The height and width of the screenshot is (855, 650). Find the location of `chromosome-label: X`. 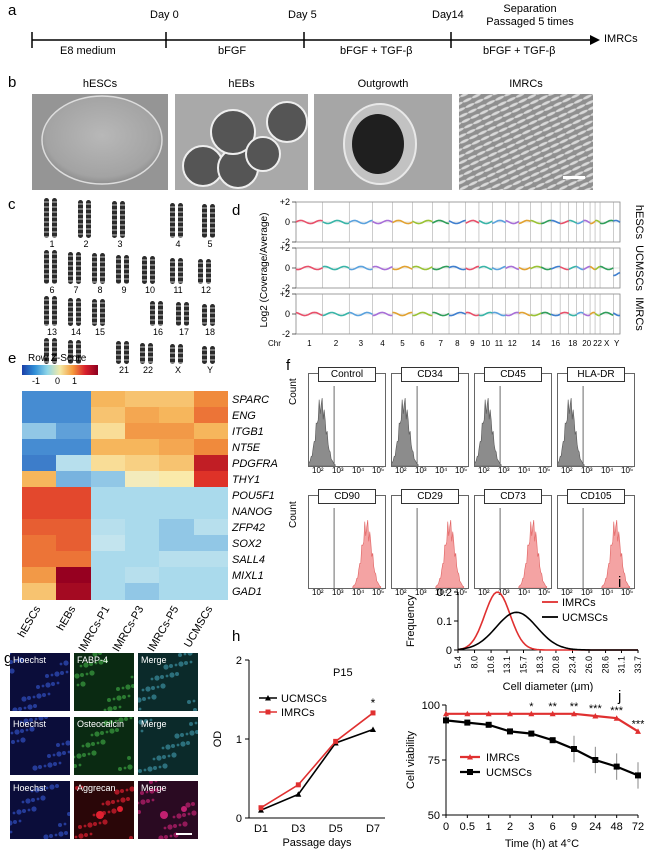

chromosome-label: X is located at coordinates (177, 370).